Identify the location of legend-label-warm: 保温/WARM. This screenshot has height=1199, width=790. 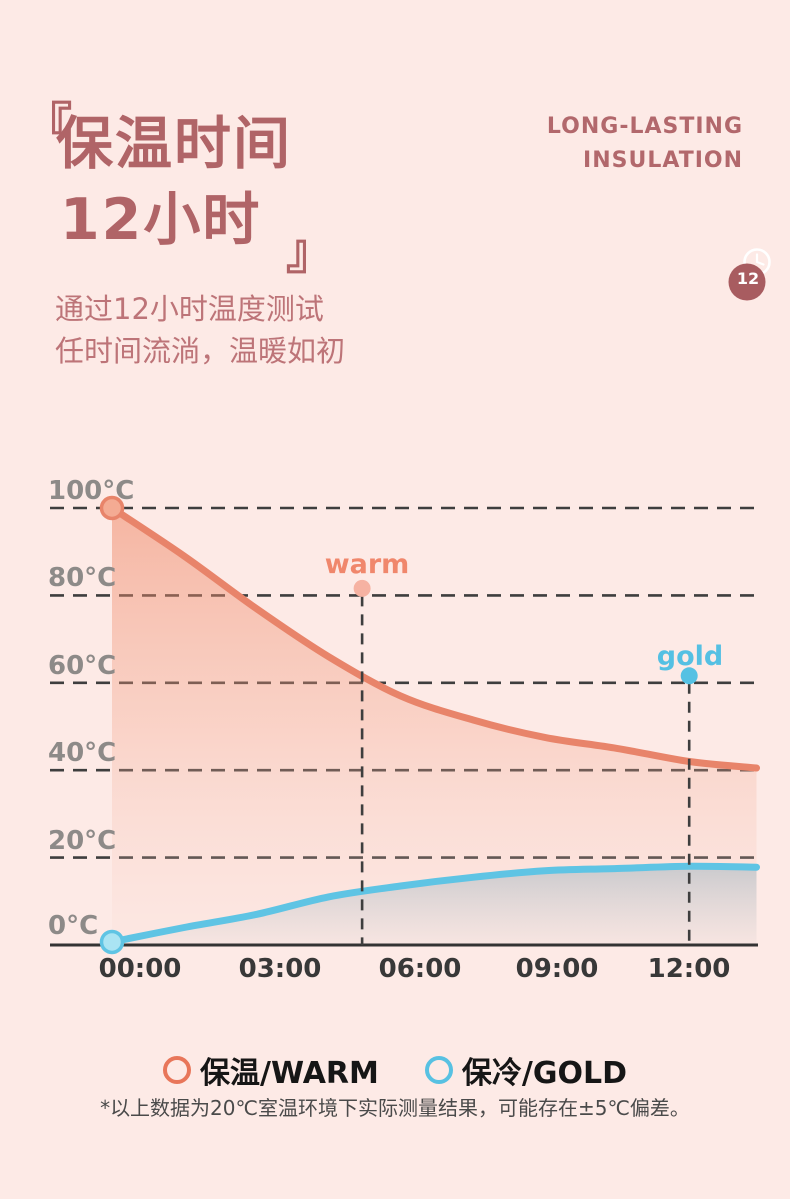
(289, 1073).